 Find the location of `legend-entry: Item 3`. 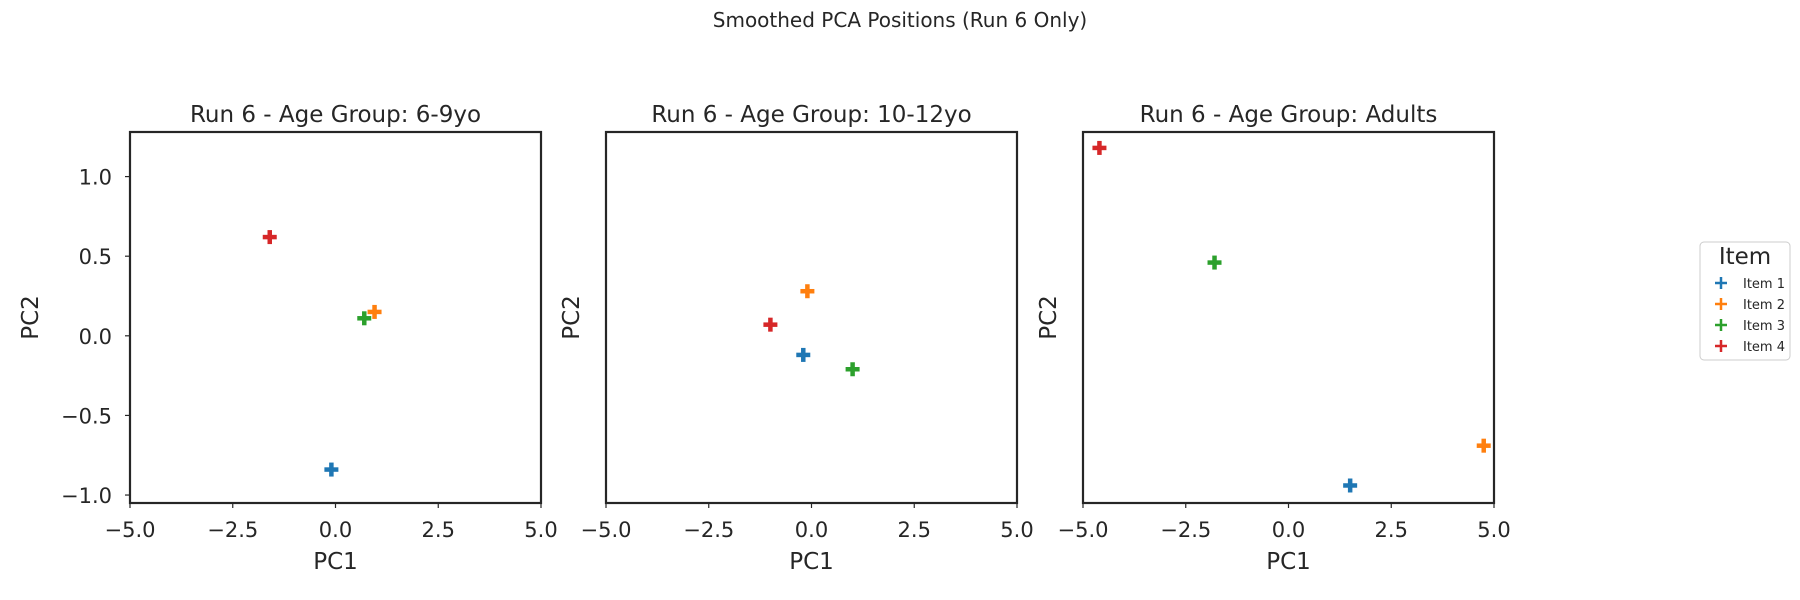

legend-entry: Item 3 is located at coordinates (1750, 326).